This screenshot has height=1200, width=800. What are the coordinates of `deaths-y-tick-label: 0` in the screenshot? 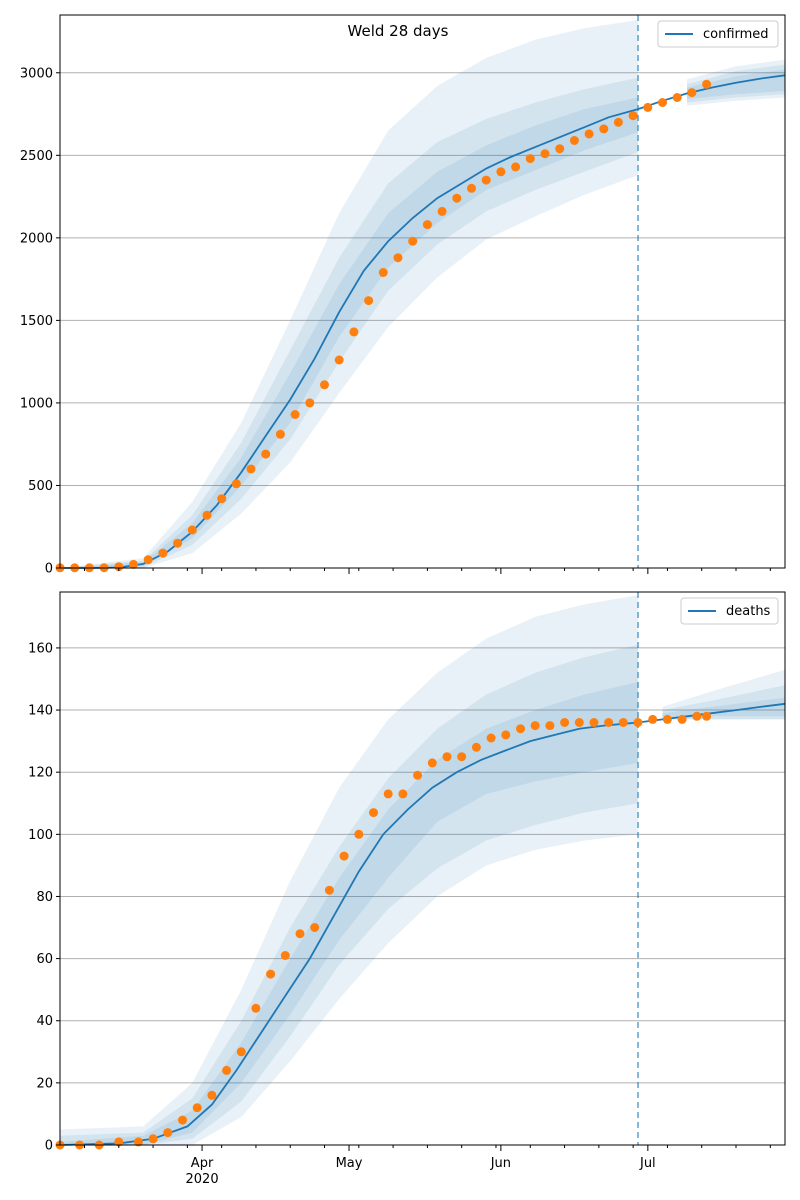 It's located at (49, 1146).